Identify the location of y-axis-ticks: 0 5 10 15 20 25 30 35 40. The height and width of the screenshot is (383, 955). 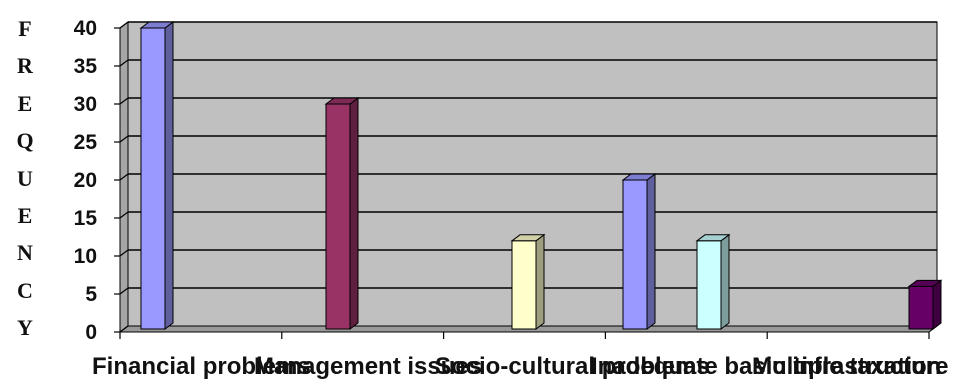
(97, 180).